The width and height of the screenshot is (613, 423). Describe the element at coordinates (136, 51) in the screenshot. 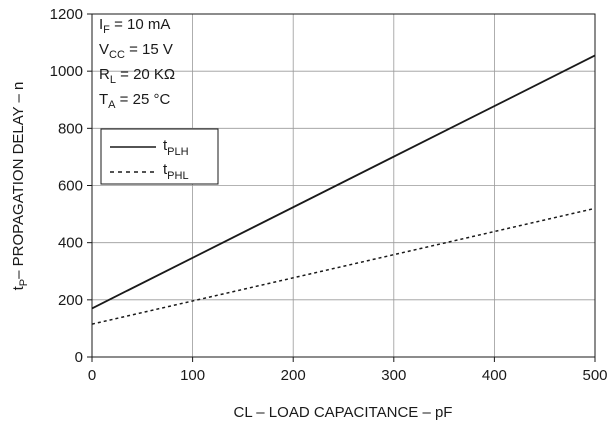

I see `condition-vcc: VCC = 15 V` at that location.